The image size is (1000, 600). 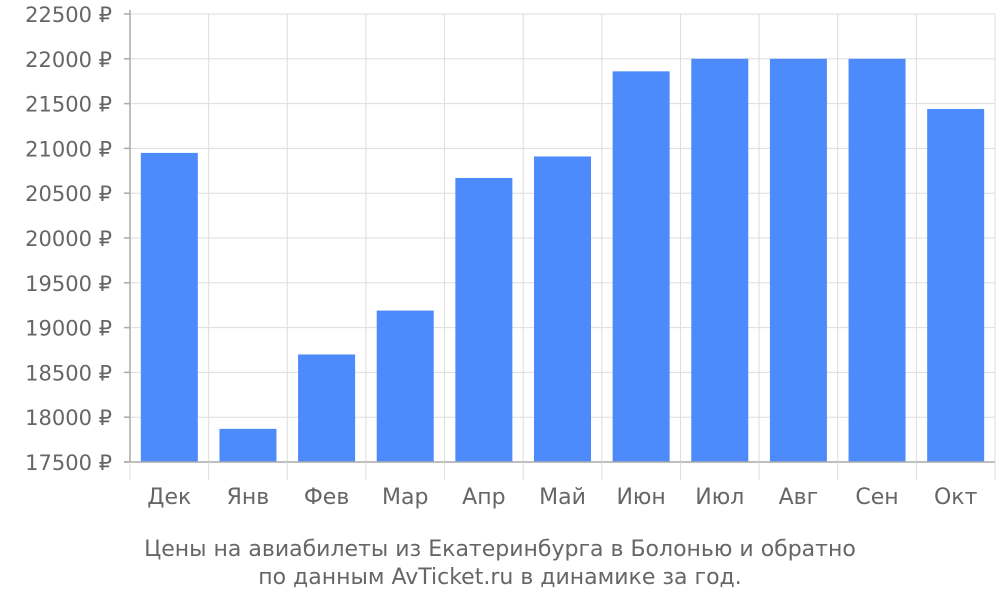 I want to click on x-tick-label: Май, so click(x=562, y=497).